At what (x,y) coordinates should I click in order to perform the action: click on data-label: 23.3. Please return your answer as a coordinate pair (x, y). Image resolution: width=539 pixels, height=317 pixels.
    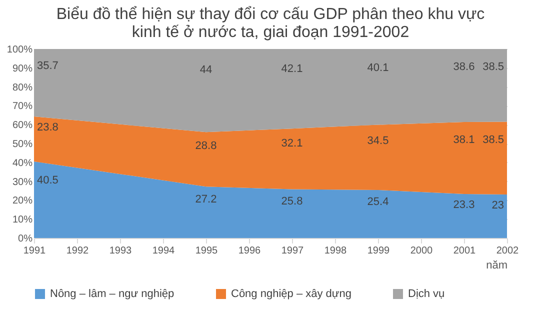
    Looking at the image, I should click on (464, 204).